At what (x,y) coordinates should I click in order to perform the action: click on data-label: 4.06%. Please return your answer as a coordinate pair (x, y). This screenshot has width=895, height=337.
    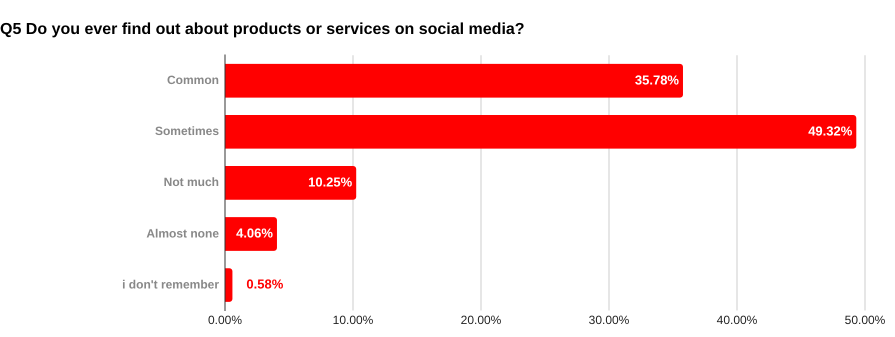
    Looking at the image, I should click on (255, 233).